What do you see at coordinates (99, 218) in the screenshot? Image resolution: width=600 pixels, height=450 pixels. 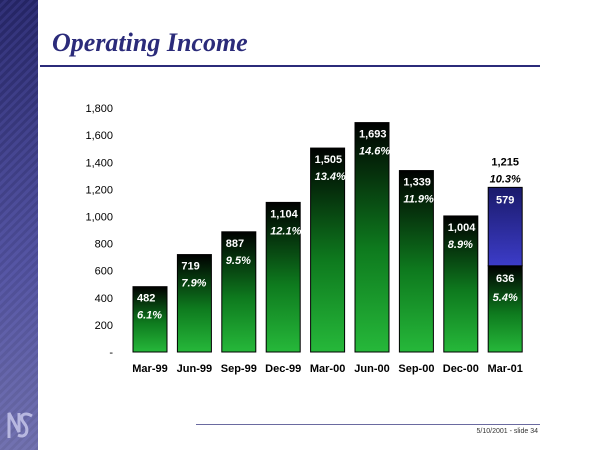 I see `y-tick-label: 1,000` at bounding box center [99, 218].